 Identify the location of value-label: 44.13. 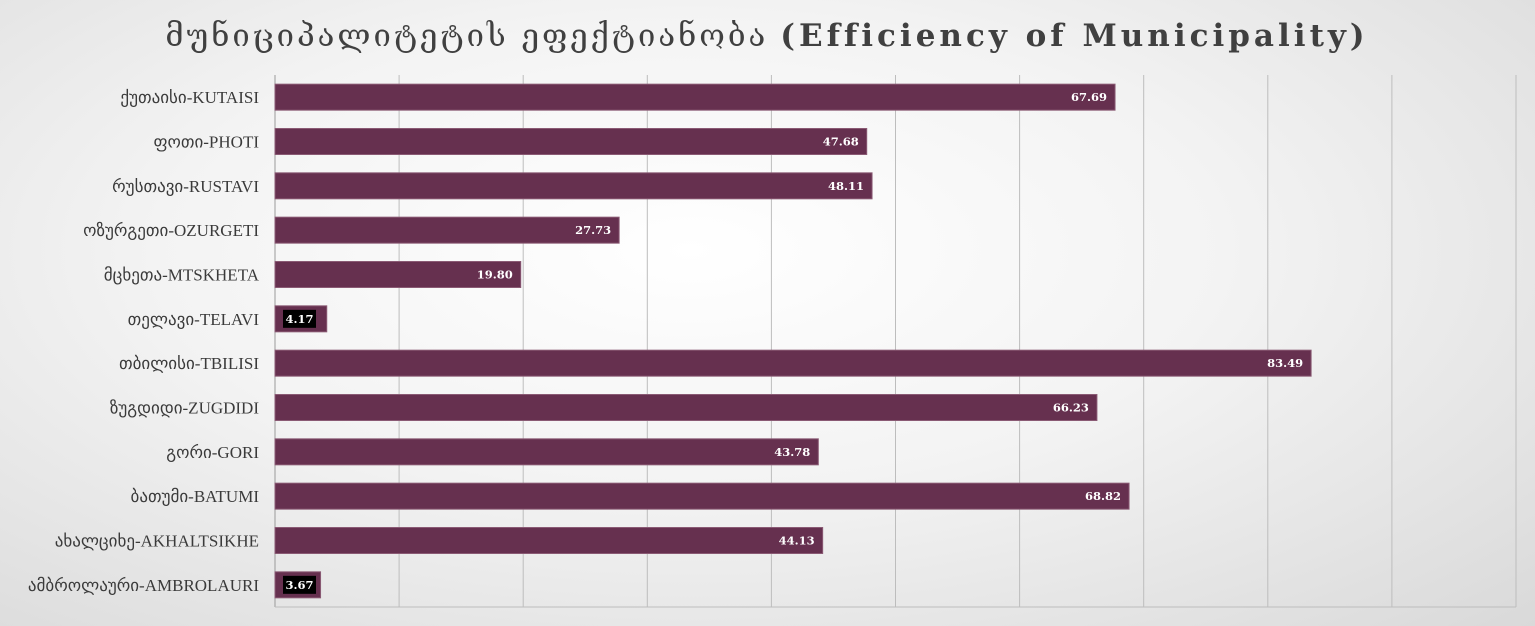
(797, 541).